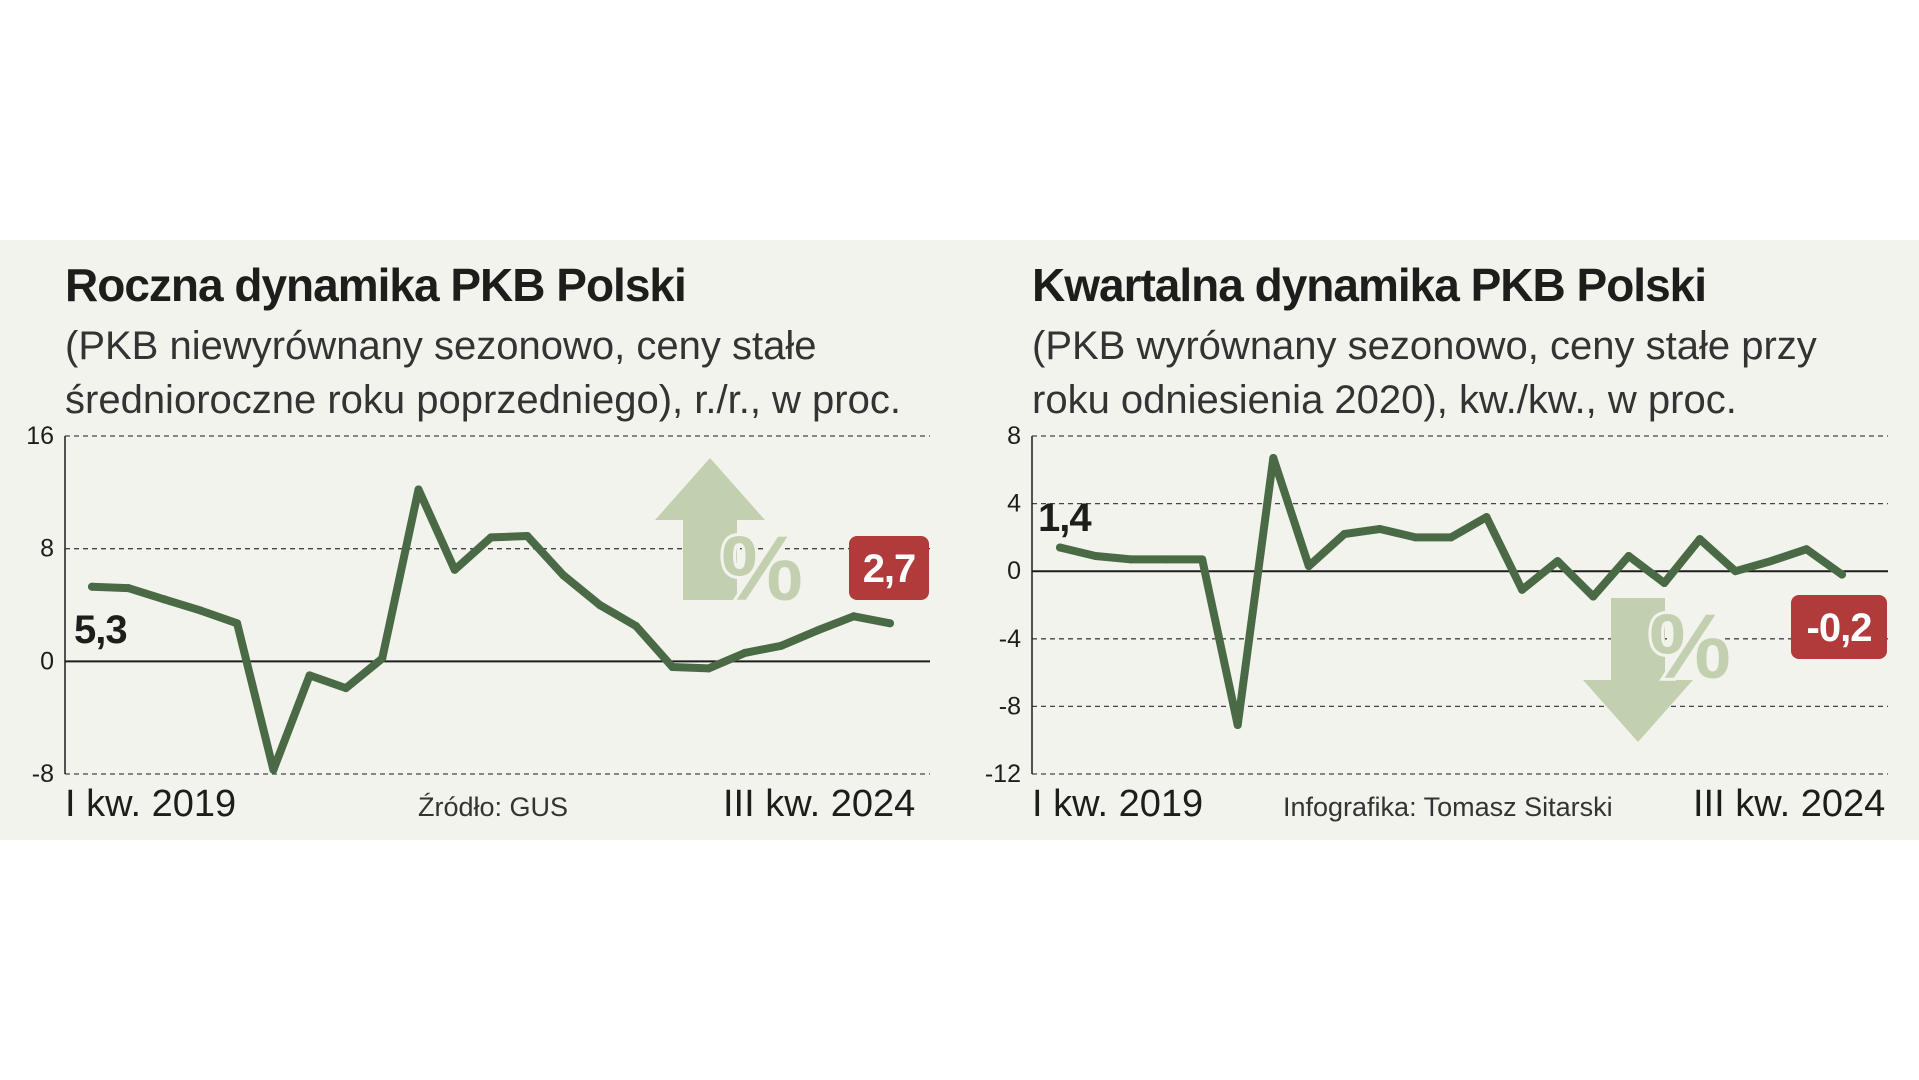  Describe the element at coordinates (1014, 504) in the screenshot. I see `y-tick-label: 4` at that location.